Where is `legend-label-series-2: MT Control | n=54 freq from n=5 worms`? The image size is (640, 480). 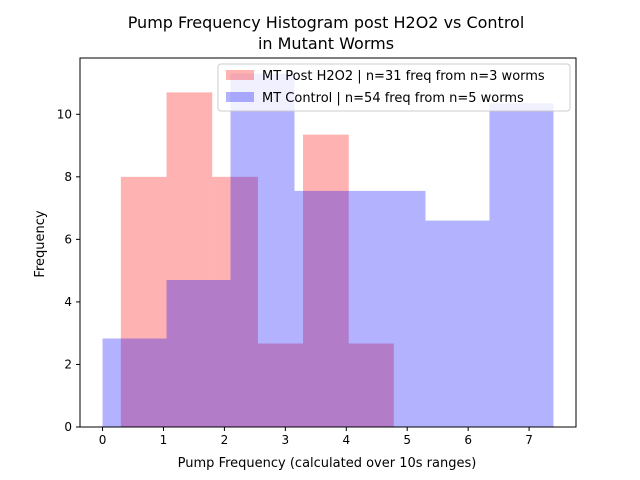
legend-label-series-2: MT Control | n=54 freq from n=5 worms is located at coordinates (393, 98).